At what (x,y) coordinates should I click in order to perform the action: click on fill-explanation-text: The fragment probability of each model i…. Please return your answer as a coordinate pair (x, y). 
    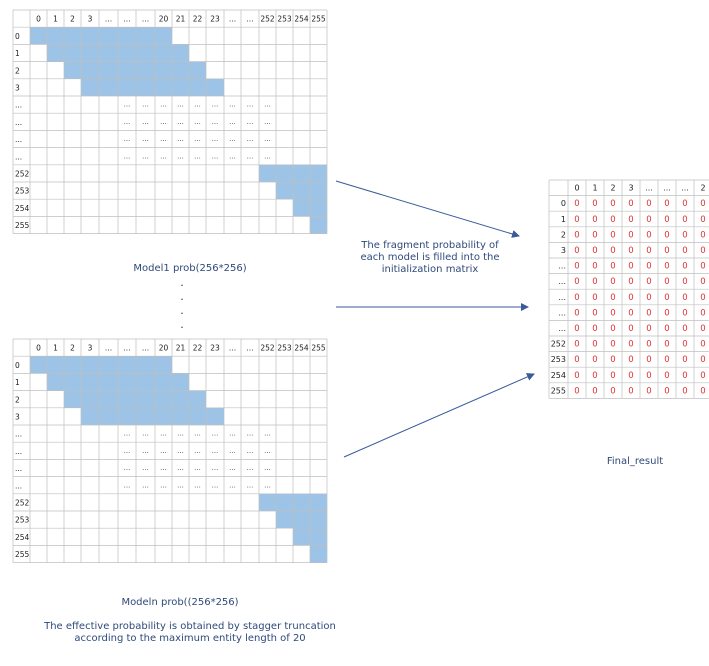
    Looking at the image, I should click on (430, 257).